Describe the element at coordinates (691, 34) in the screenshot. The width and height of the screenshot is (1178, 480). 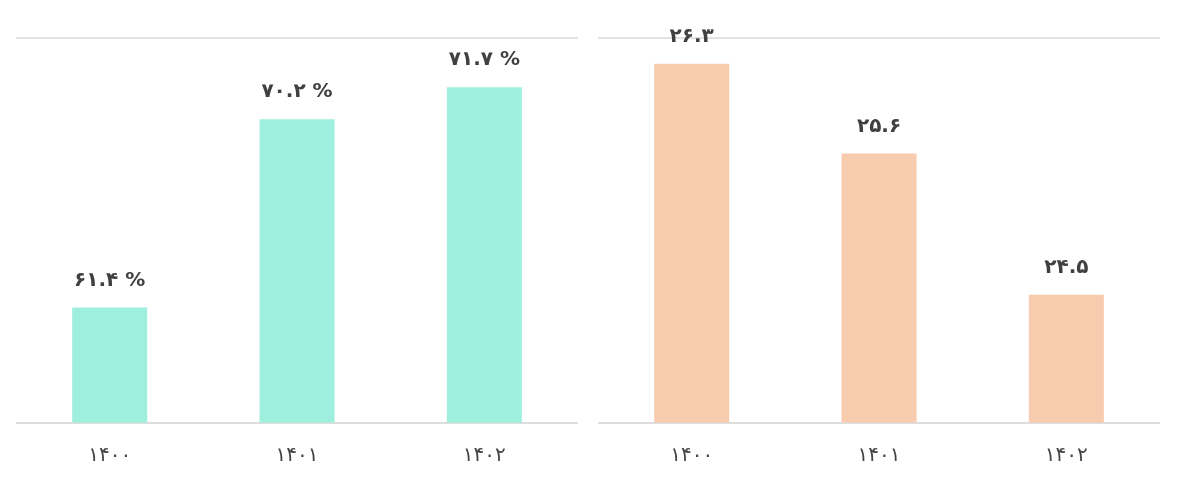
I see `data-label: ۲۶.۳` at that location.